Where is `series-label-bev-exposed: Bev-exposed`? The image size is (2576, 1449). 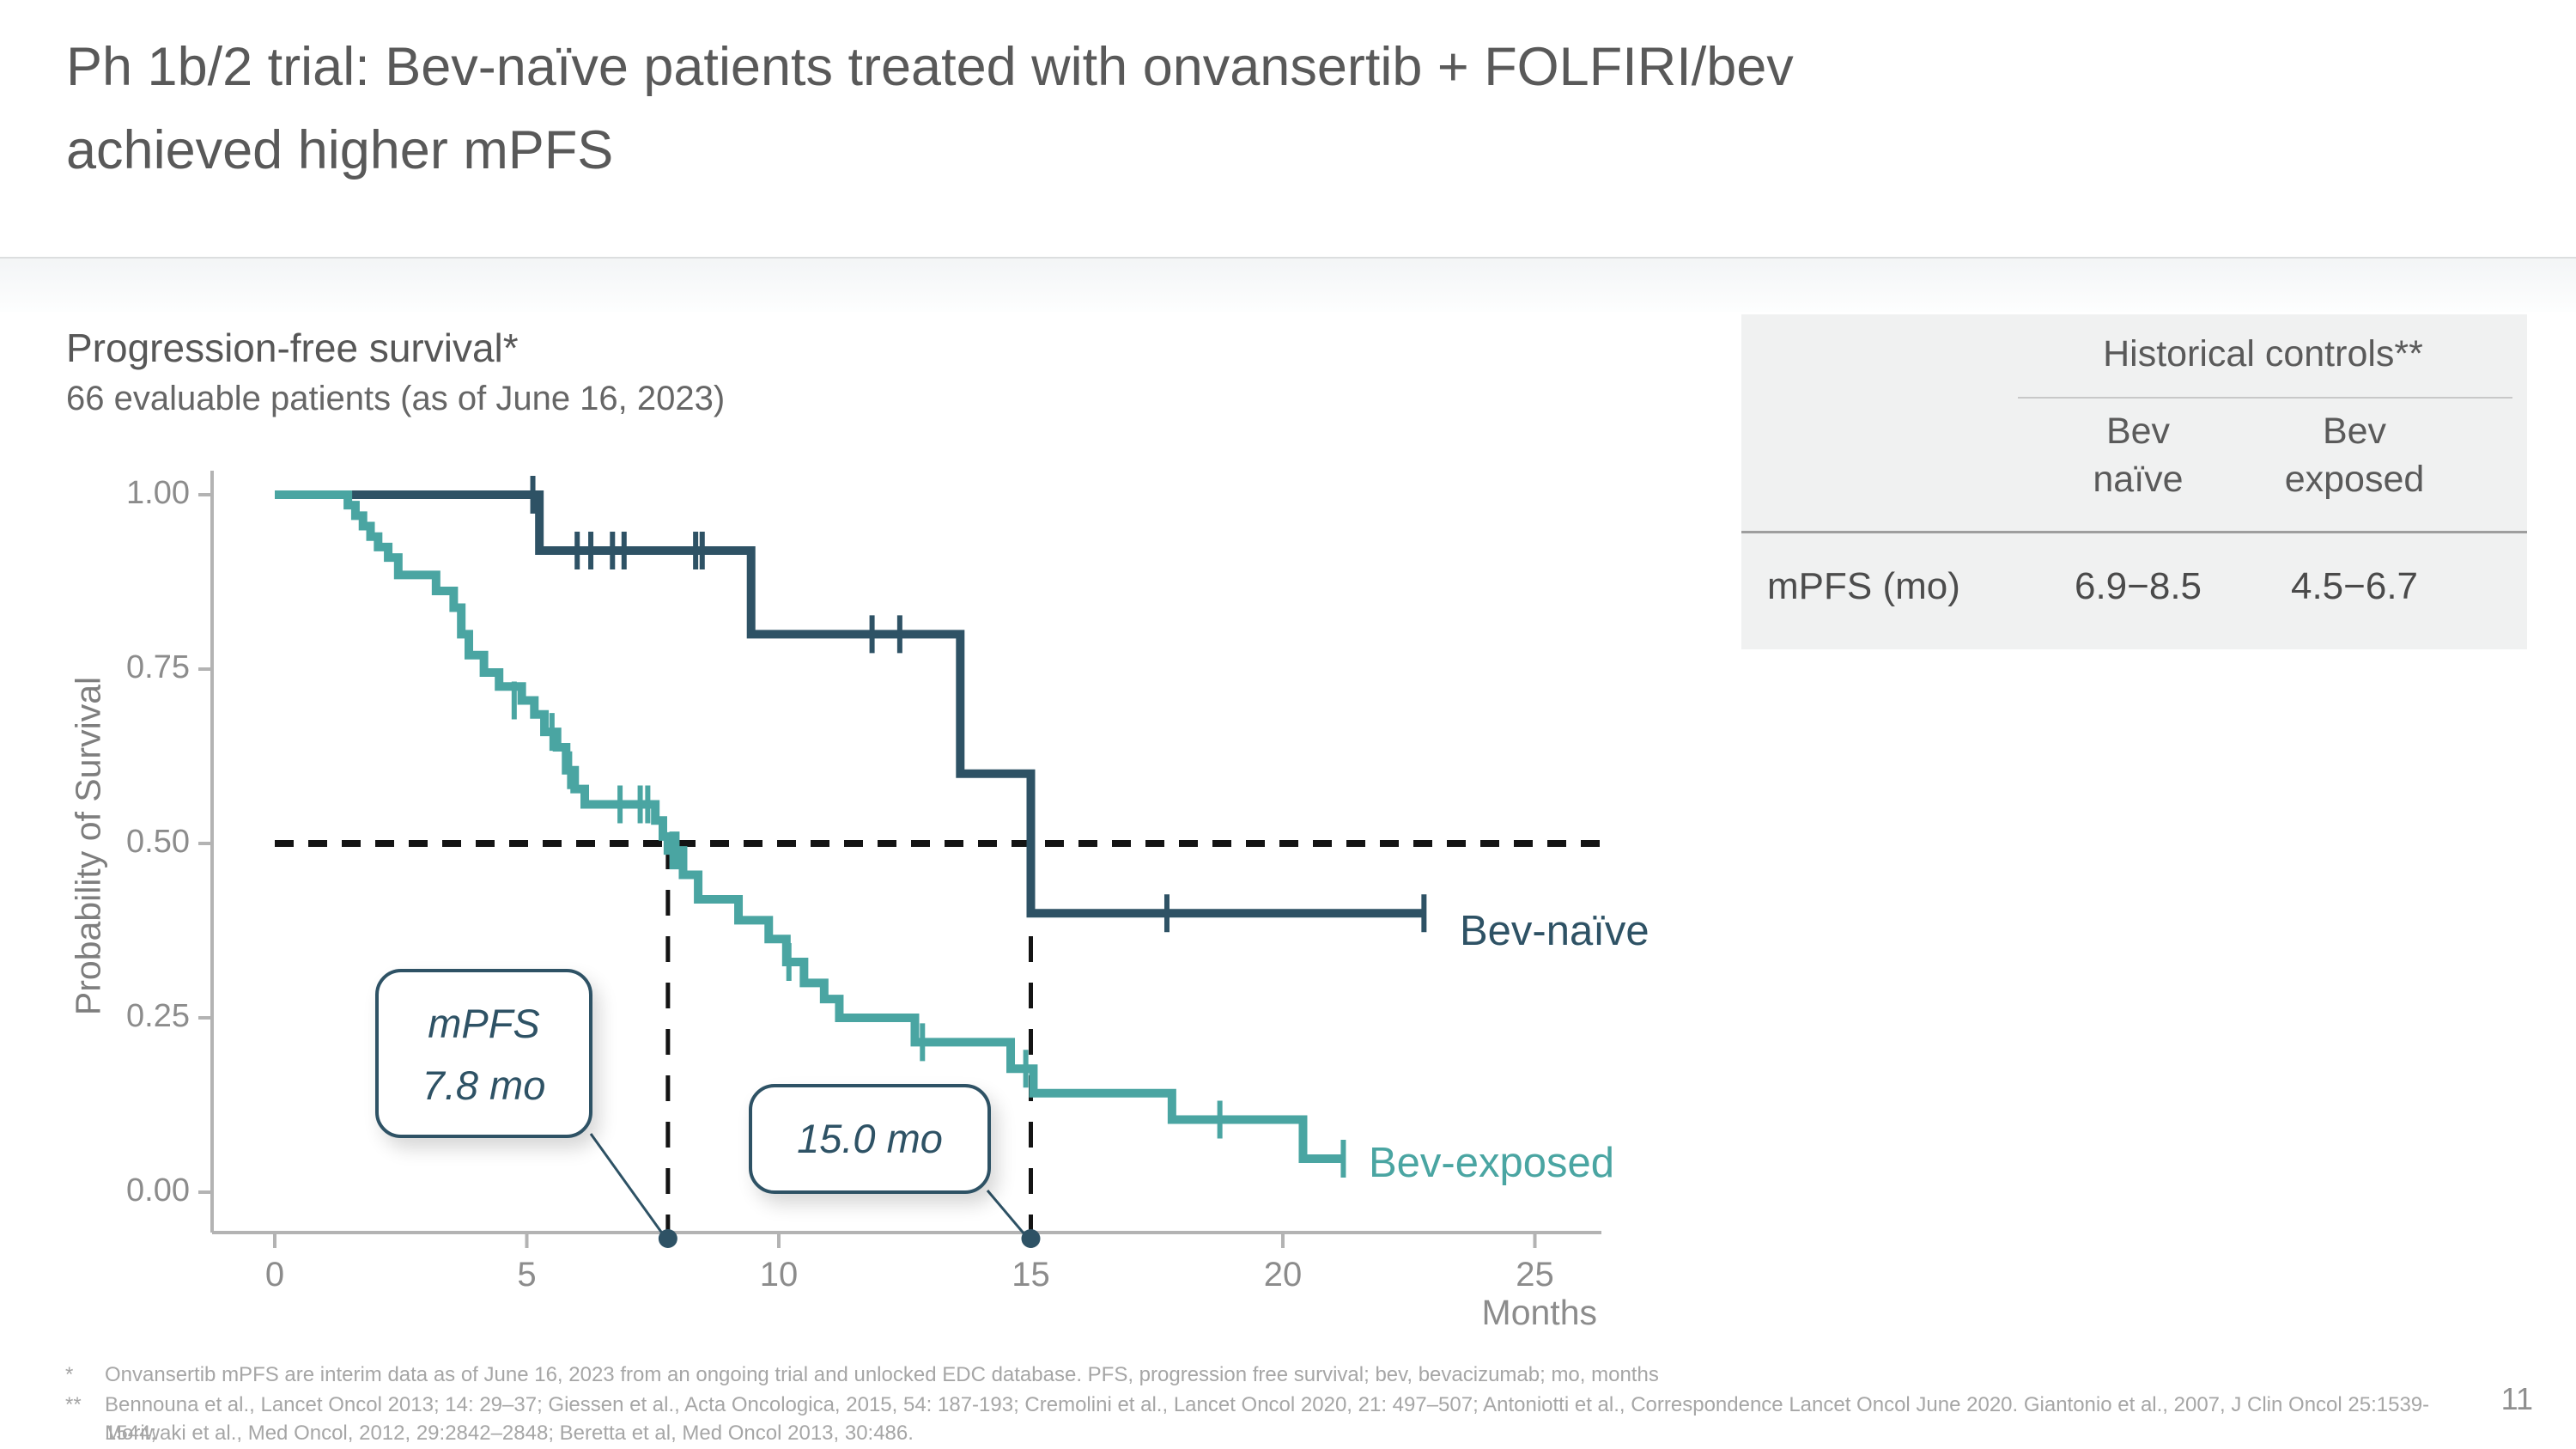 series-label-bev-exposed: Bev-exposed is located at coordinates (1492, 1163).